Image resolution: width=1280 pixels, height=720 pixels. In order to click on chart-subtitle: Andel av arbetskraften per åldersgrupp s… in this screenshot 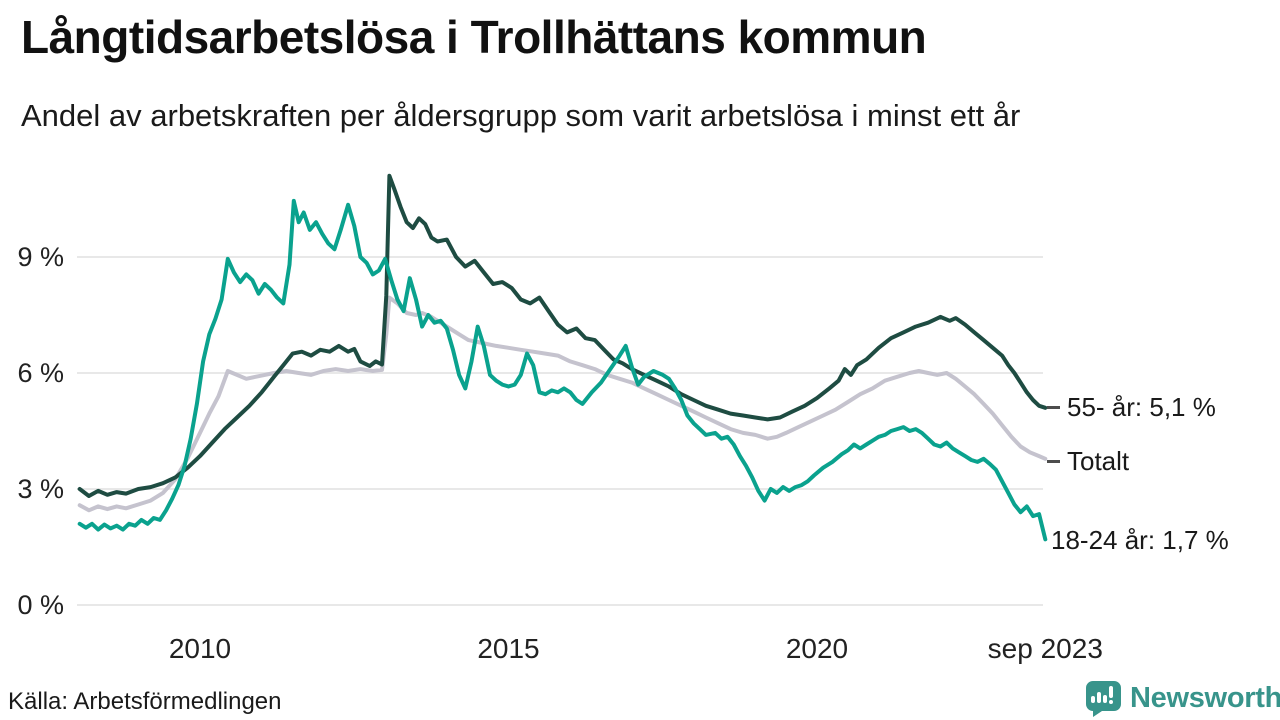, I will do `click(521, 115)`.